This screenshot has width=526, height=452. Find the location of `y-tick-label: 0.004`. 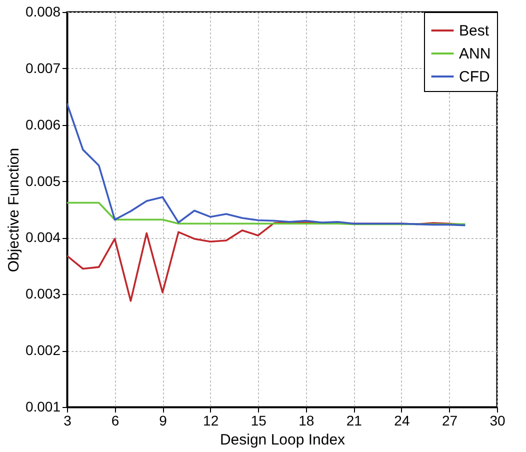

y-tick-label: 0.004 is located at coordinates (43, 237).